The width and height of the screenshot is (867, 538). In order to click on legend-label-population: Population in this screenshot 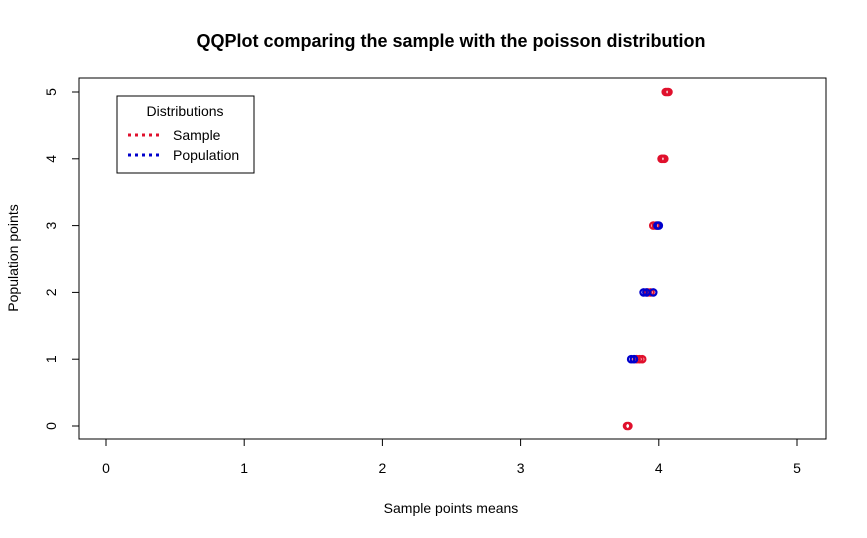, I will do `click(206, 155)`.